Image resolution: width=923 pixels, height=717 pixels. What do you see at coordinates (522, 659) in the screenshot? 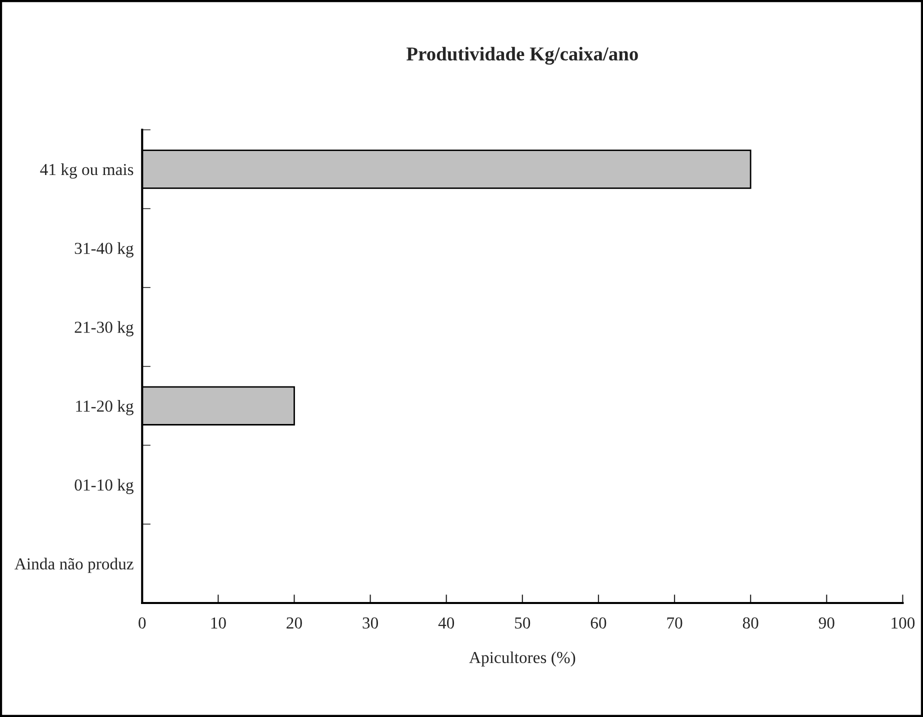
I see `x-axis-title: Apicultores (%)` at bounding box center [522, 659].